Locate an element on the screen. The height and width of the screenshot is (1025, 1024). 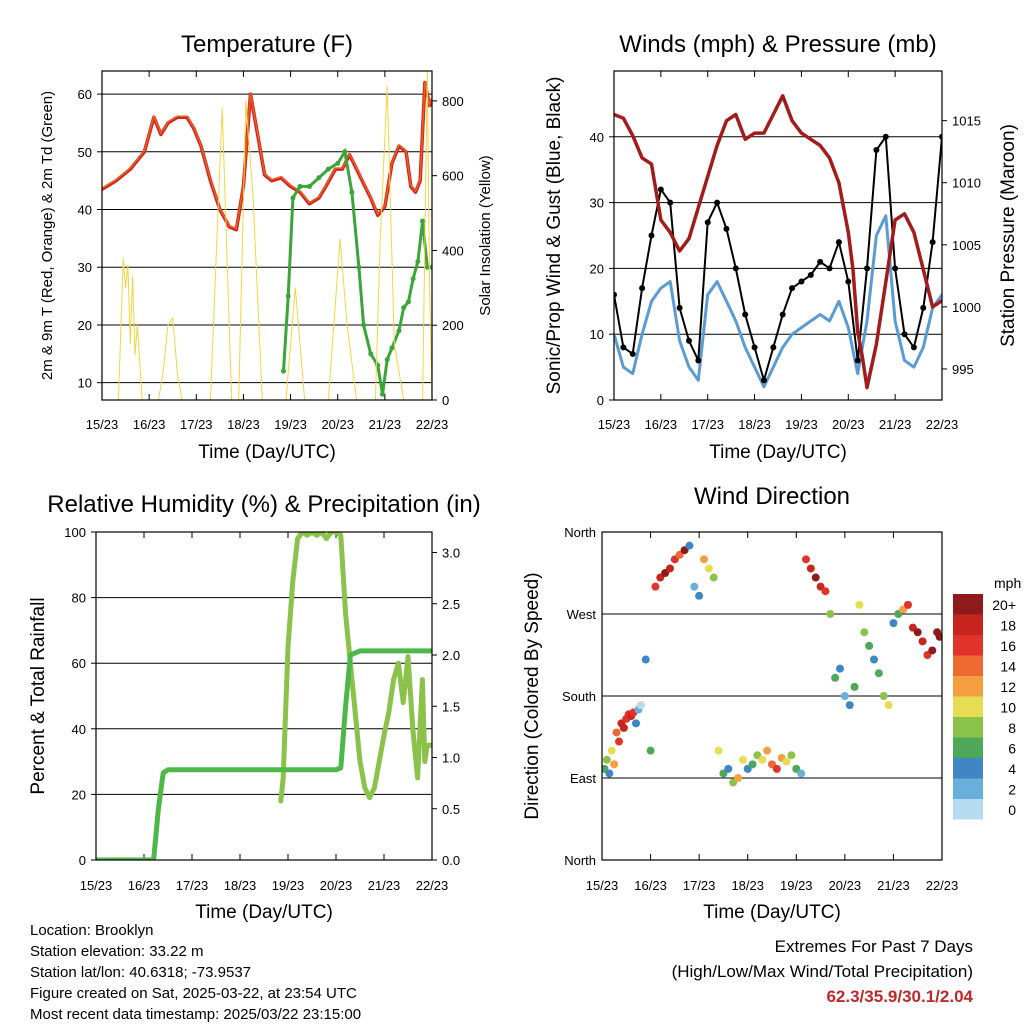
panel-0-ytick-right-label: 800 is located at coordinates (453, 101).